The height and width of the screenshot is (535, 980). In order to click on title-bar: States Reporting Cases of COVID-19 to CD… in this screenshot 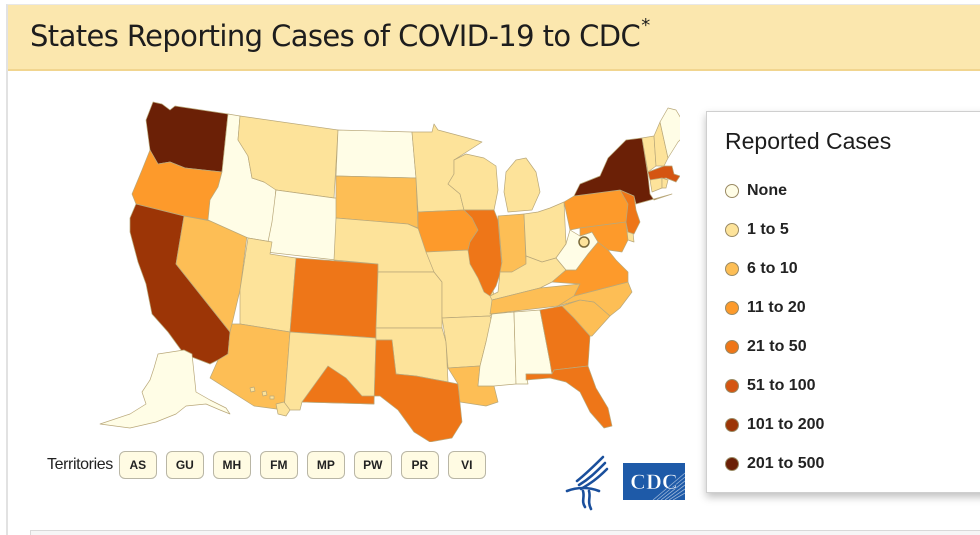, I will do `click(494, 38)`.